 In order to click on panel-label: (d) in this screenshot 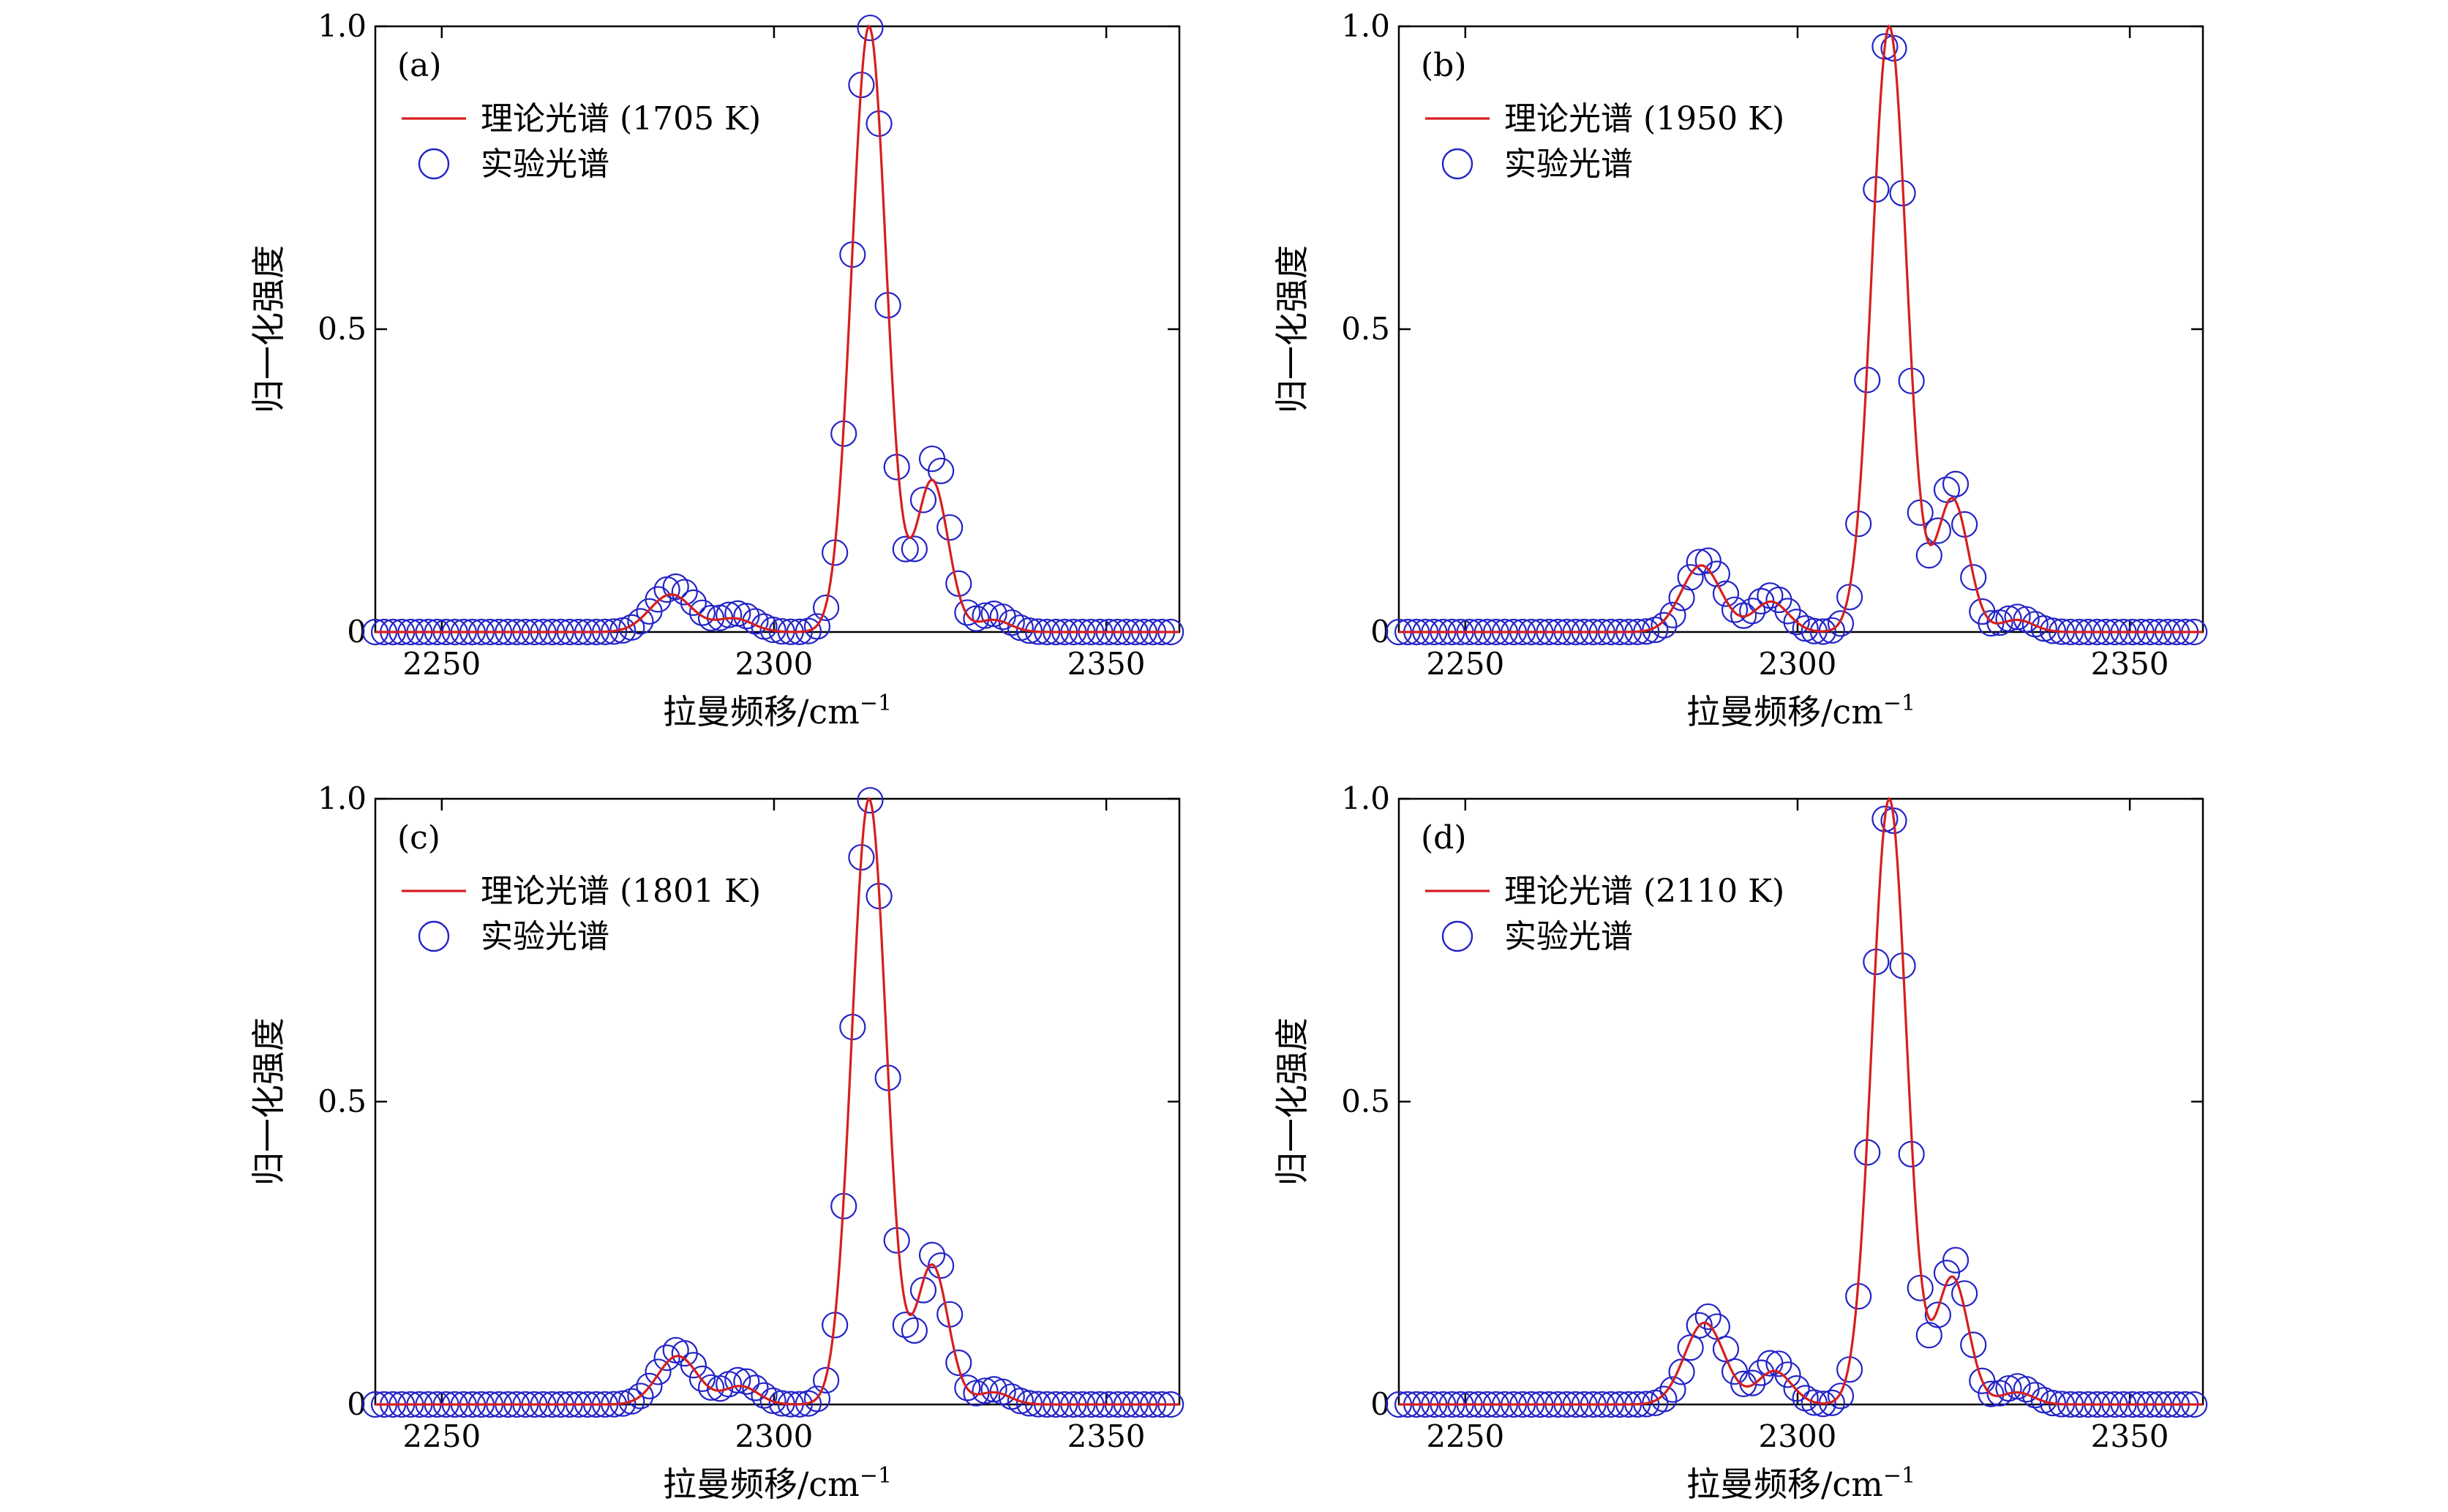, I will do `click(1444, 838)`.